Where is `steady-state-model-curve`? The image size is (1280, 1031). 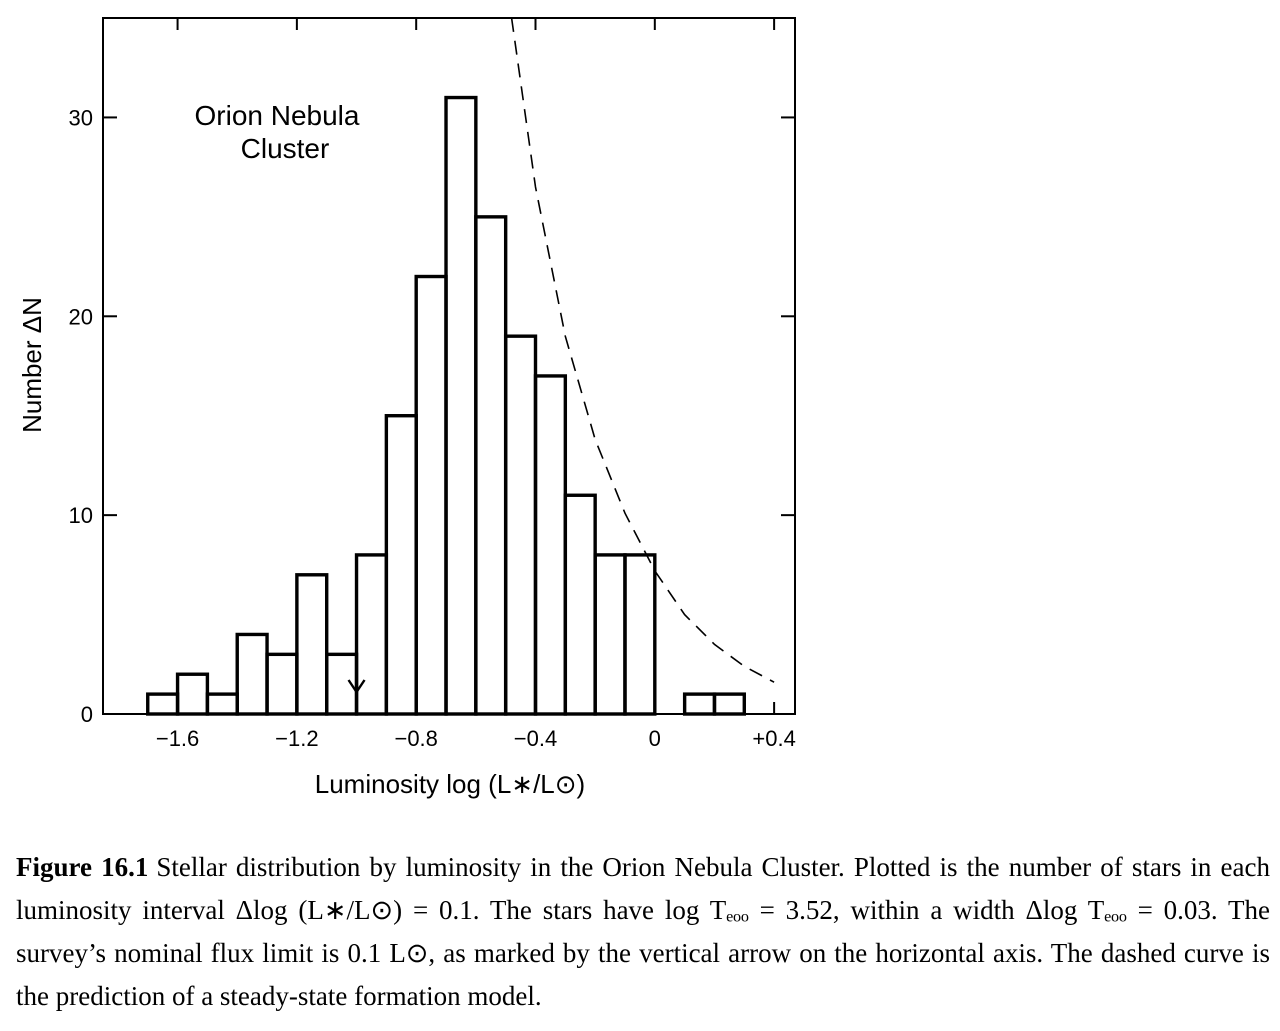 steady-state-model-curve is located at coordinates (642, 350).